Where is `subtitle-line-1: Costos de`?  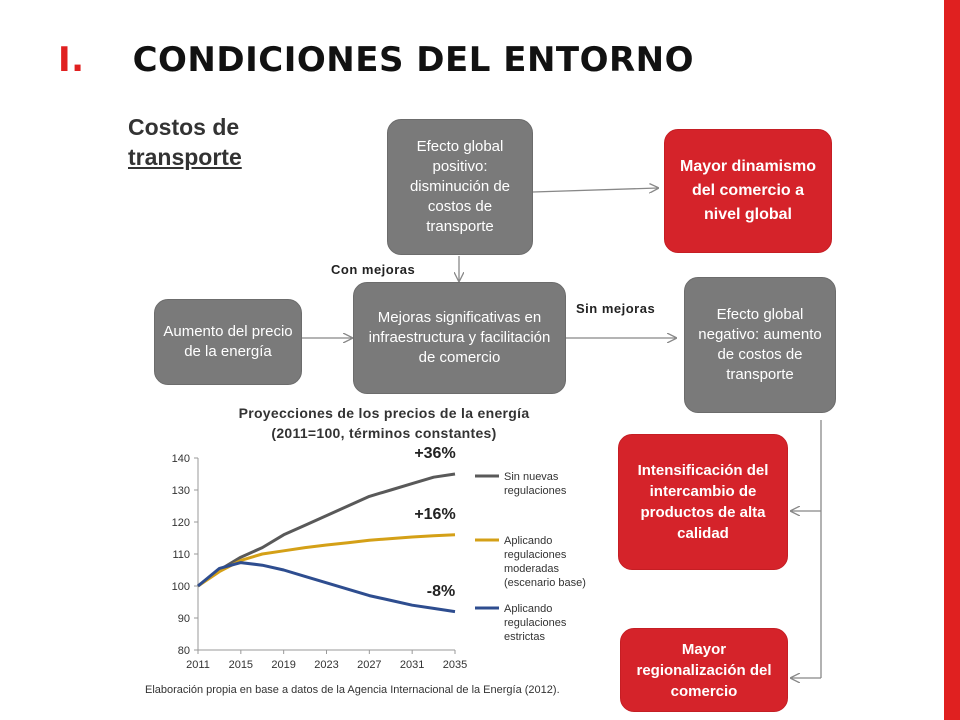 subtitle-line-1: Costos de is located at coordinates (184, 127).